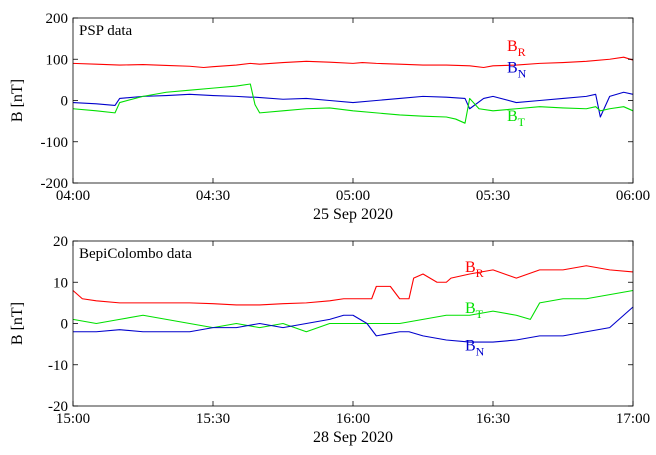  Describe the element at coordinates (353, 419) in the screenshot. I see `x-tick-label: 16:00` at that location.